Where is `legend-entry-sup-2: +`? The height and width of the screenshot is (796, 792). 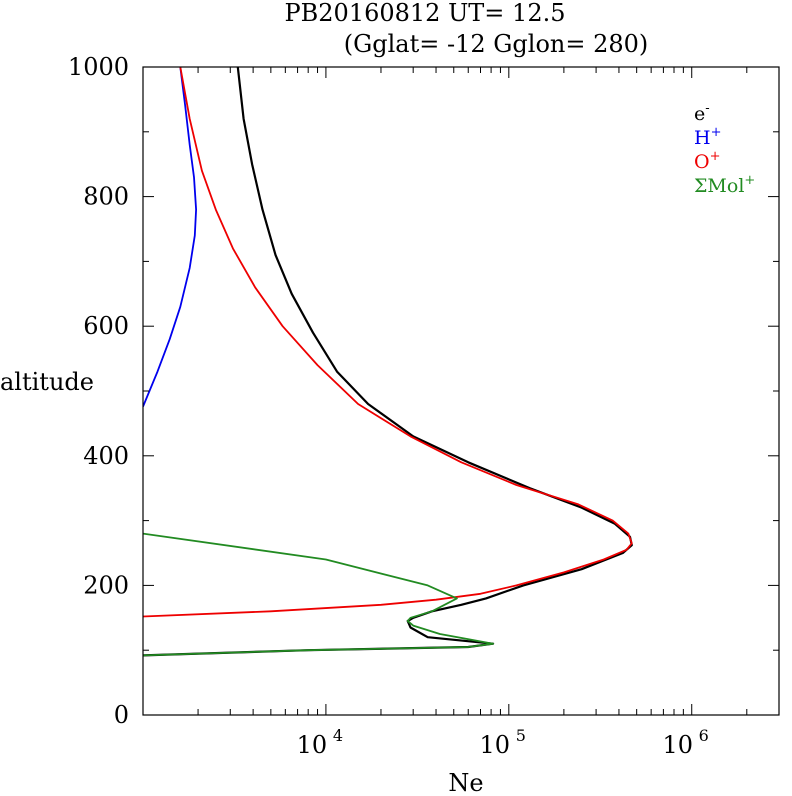 legend-entry-sup-2: + is located at coordinates (715, 156).